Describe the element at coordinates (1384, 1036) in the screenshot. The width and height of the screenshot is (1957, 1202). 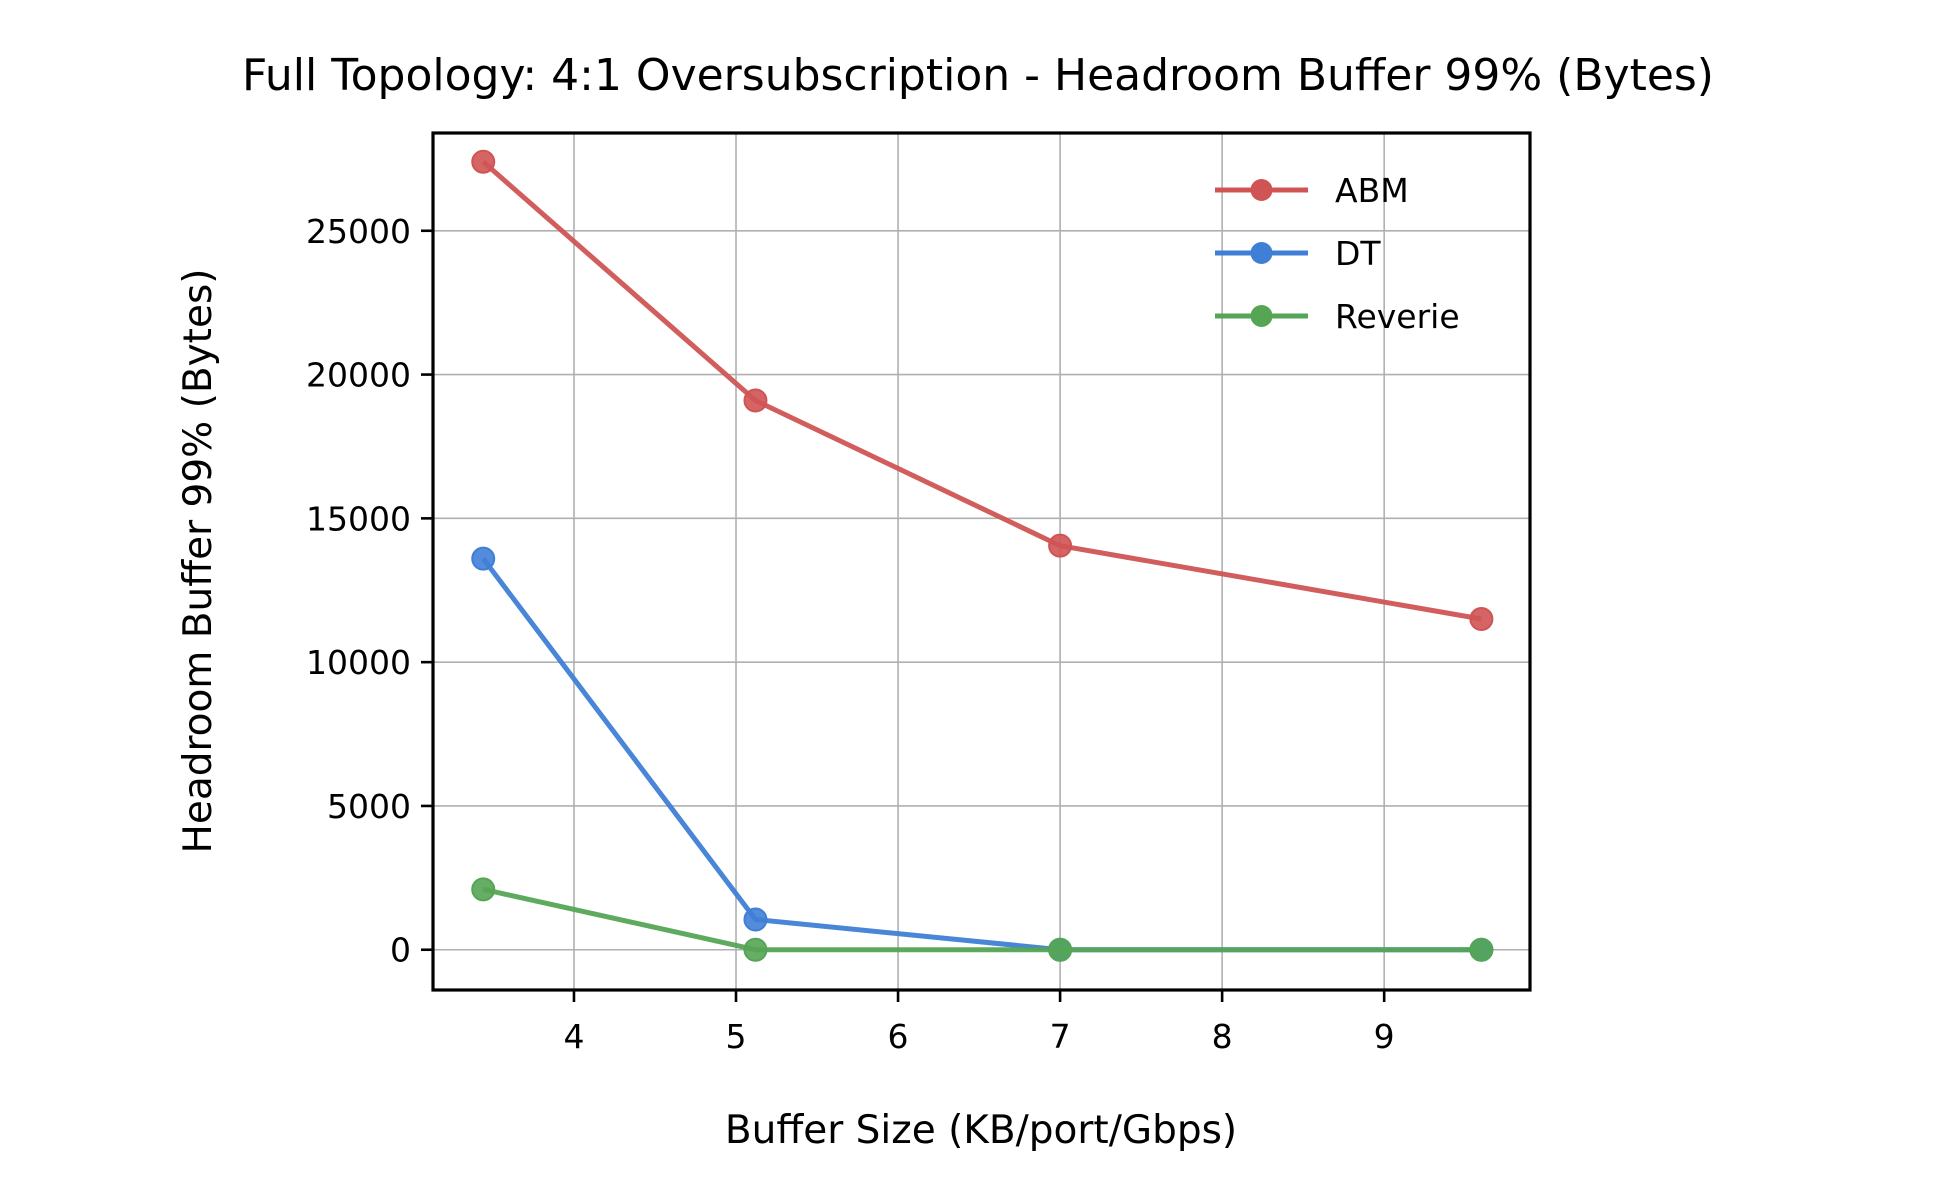
I see `x-tick-label: 9` at that location.